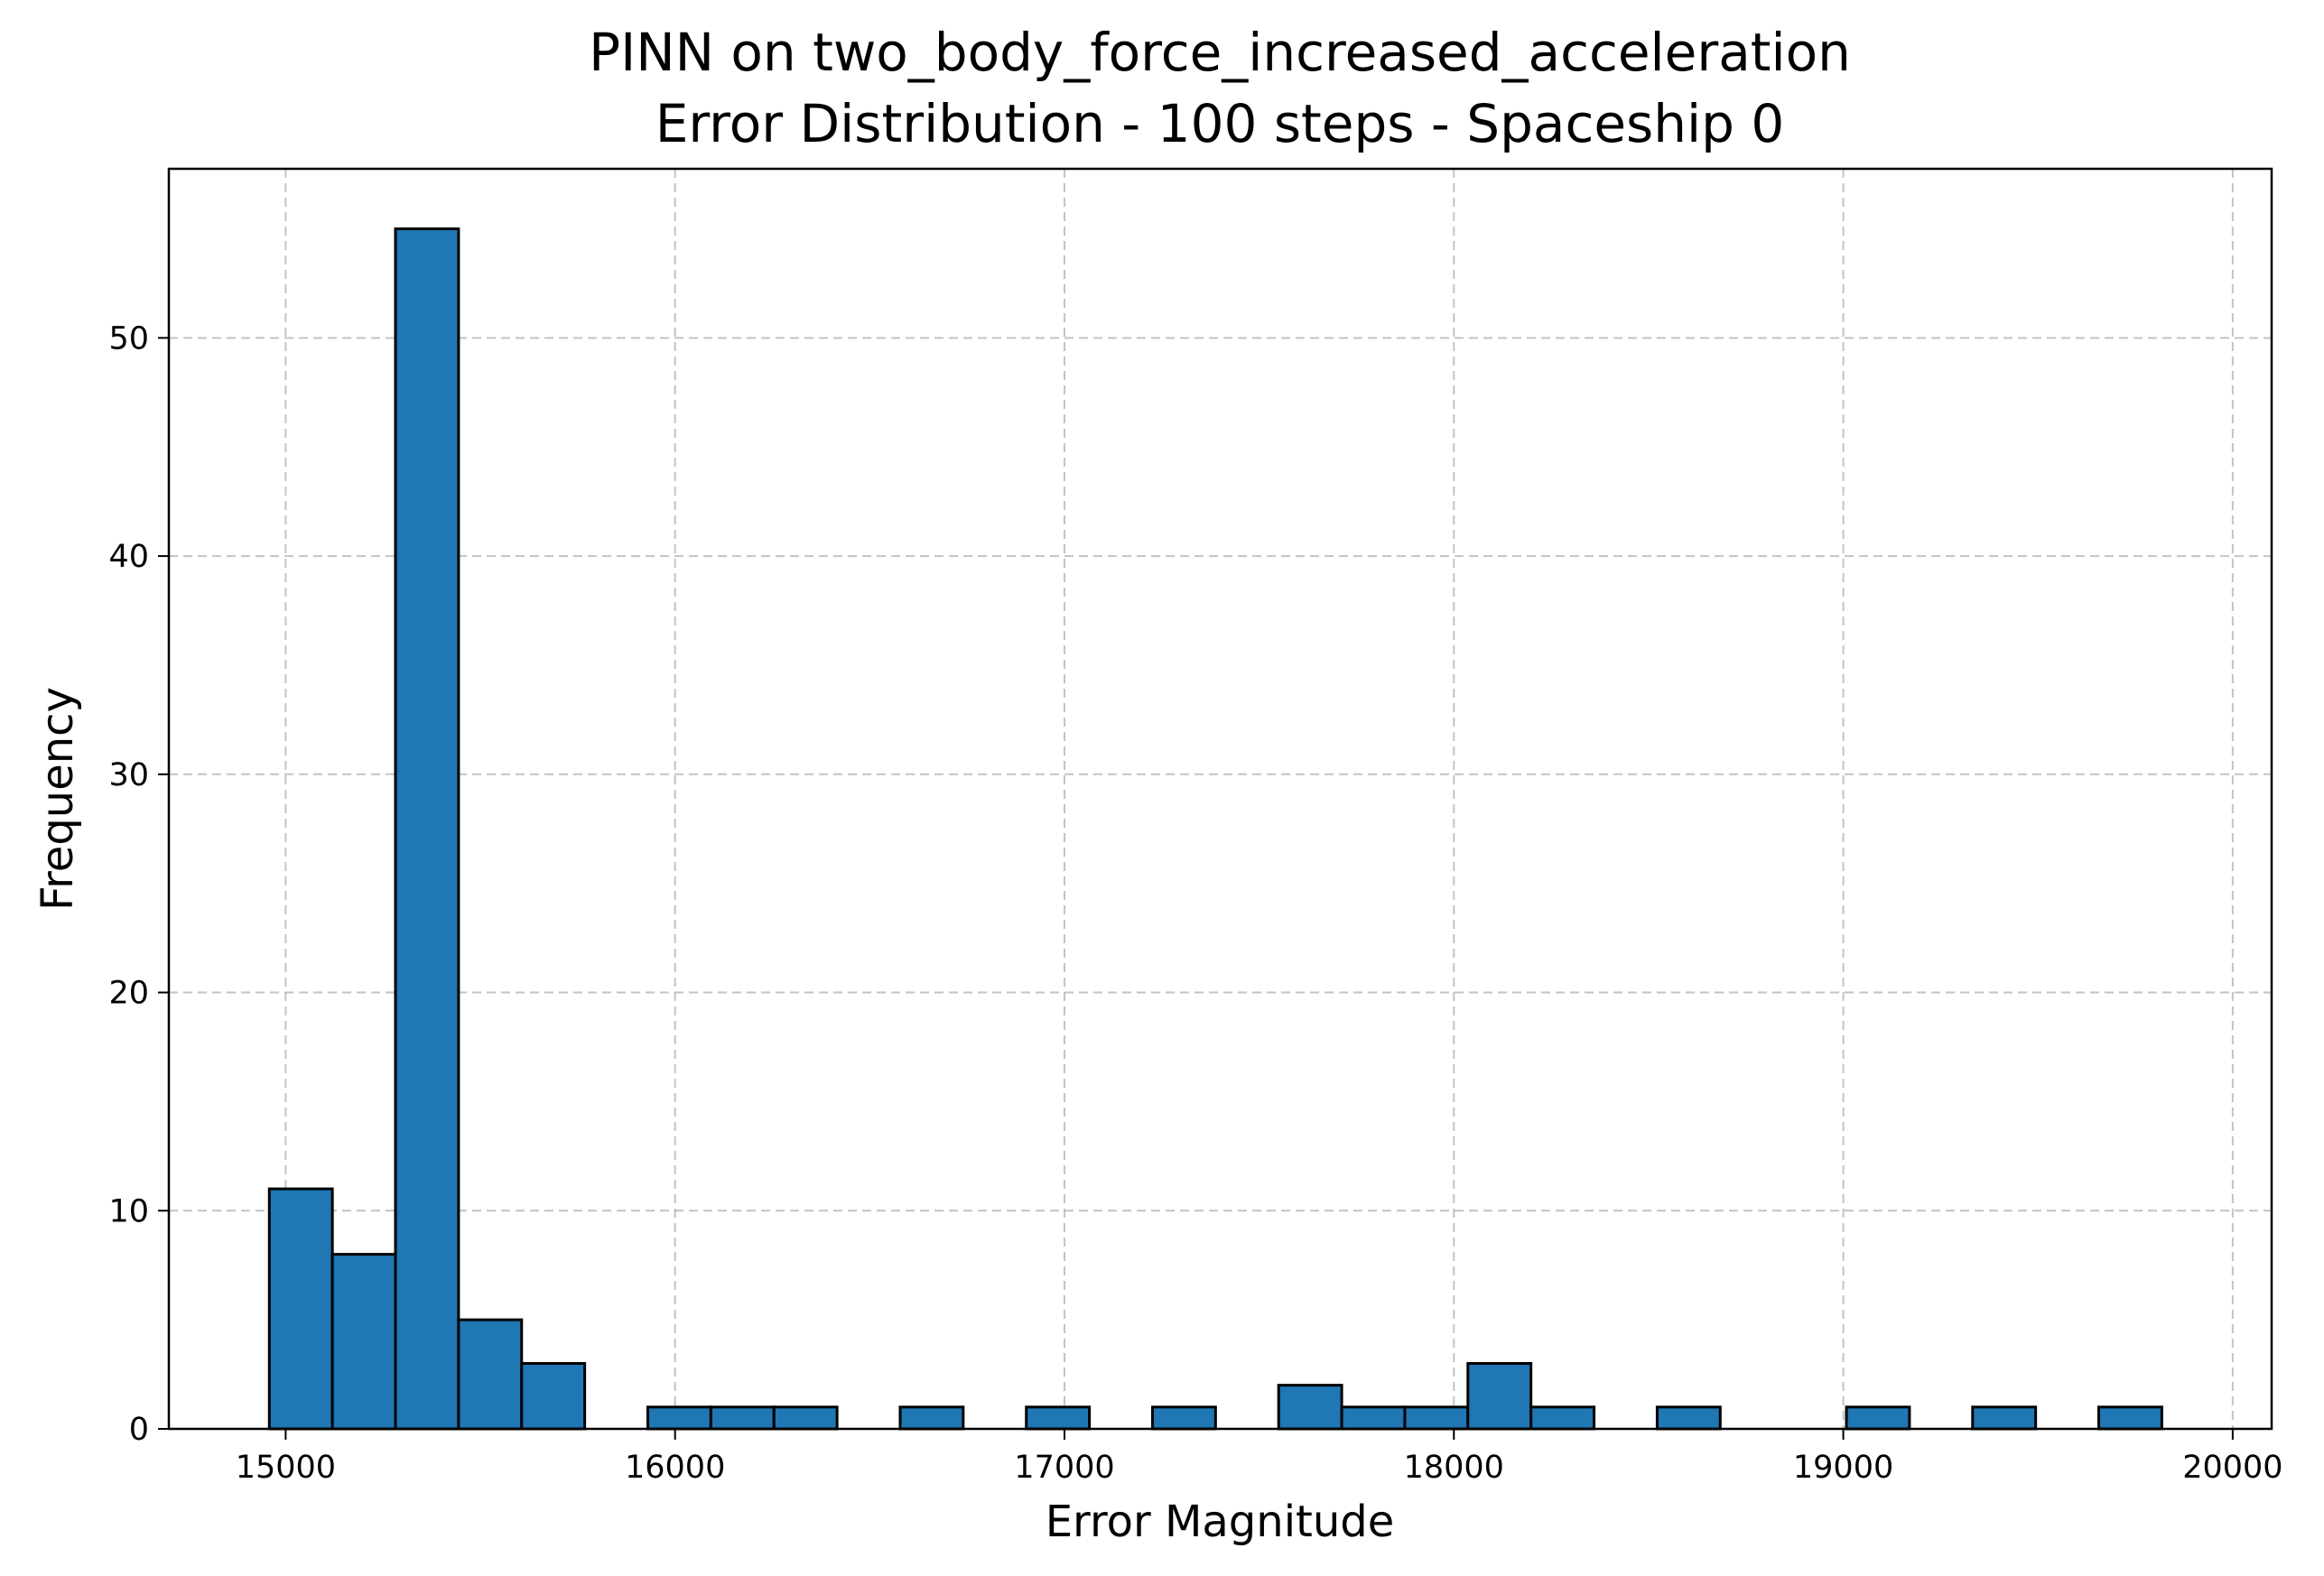  Describe the element at coordinates (128, 1211) in the screenshot. I see `y-tick-label: 10` at that location.